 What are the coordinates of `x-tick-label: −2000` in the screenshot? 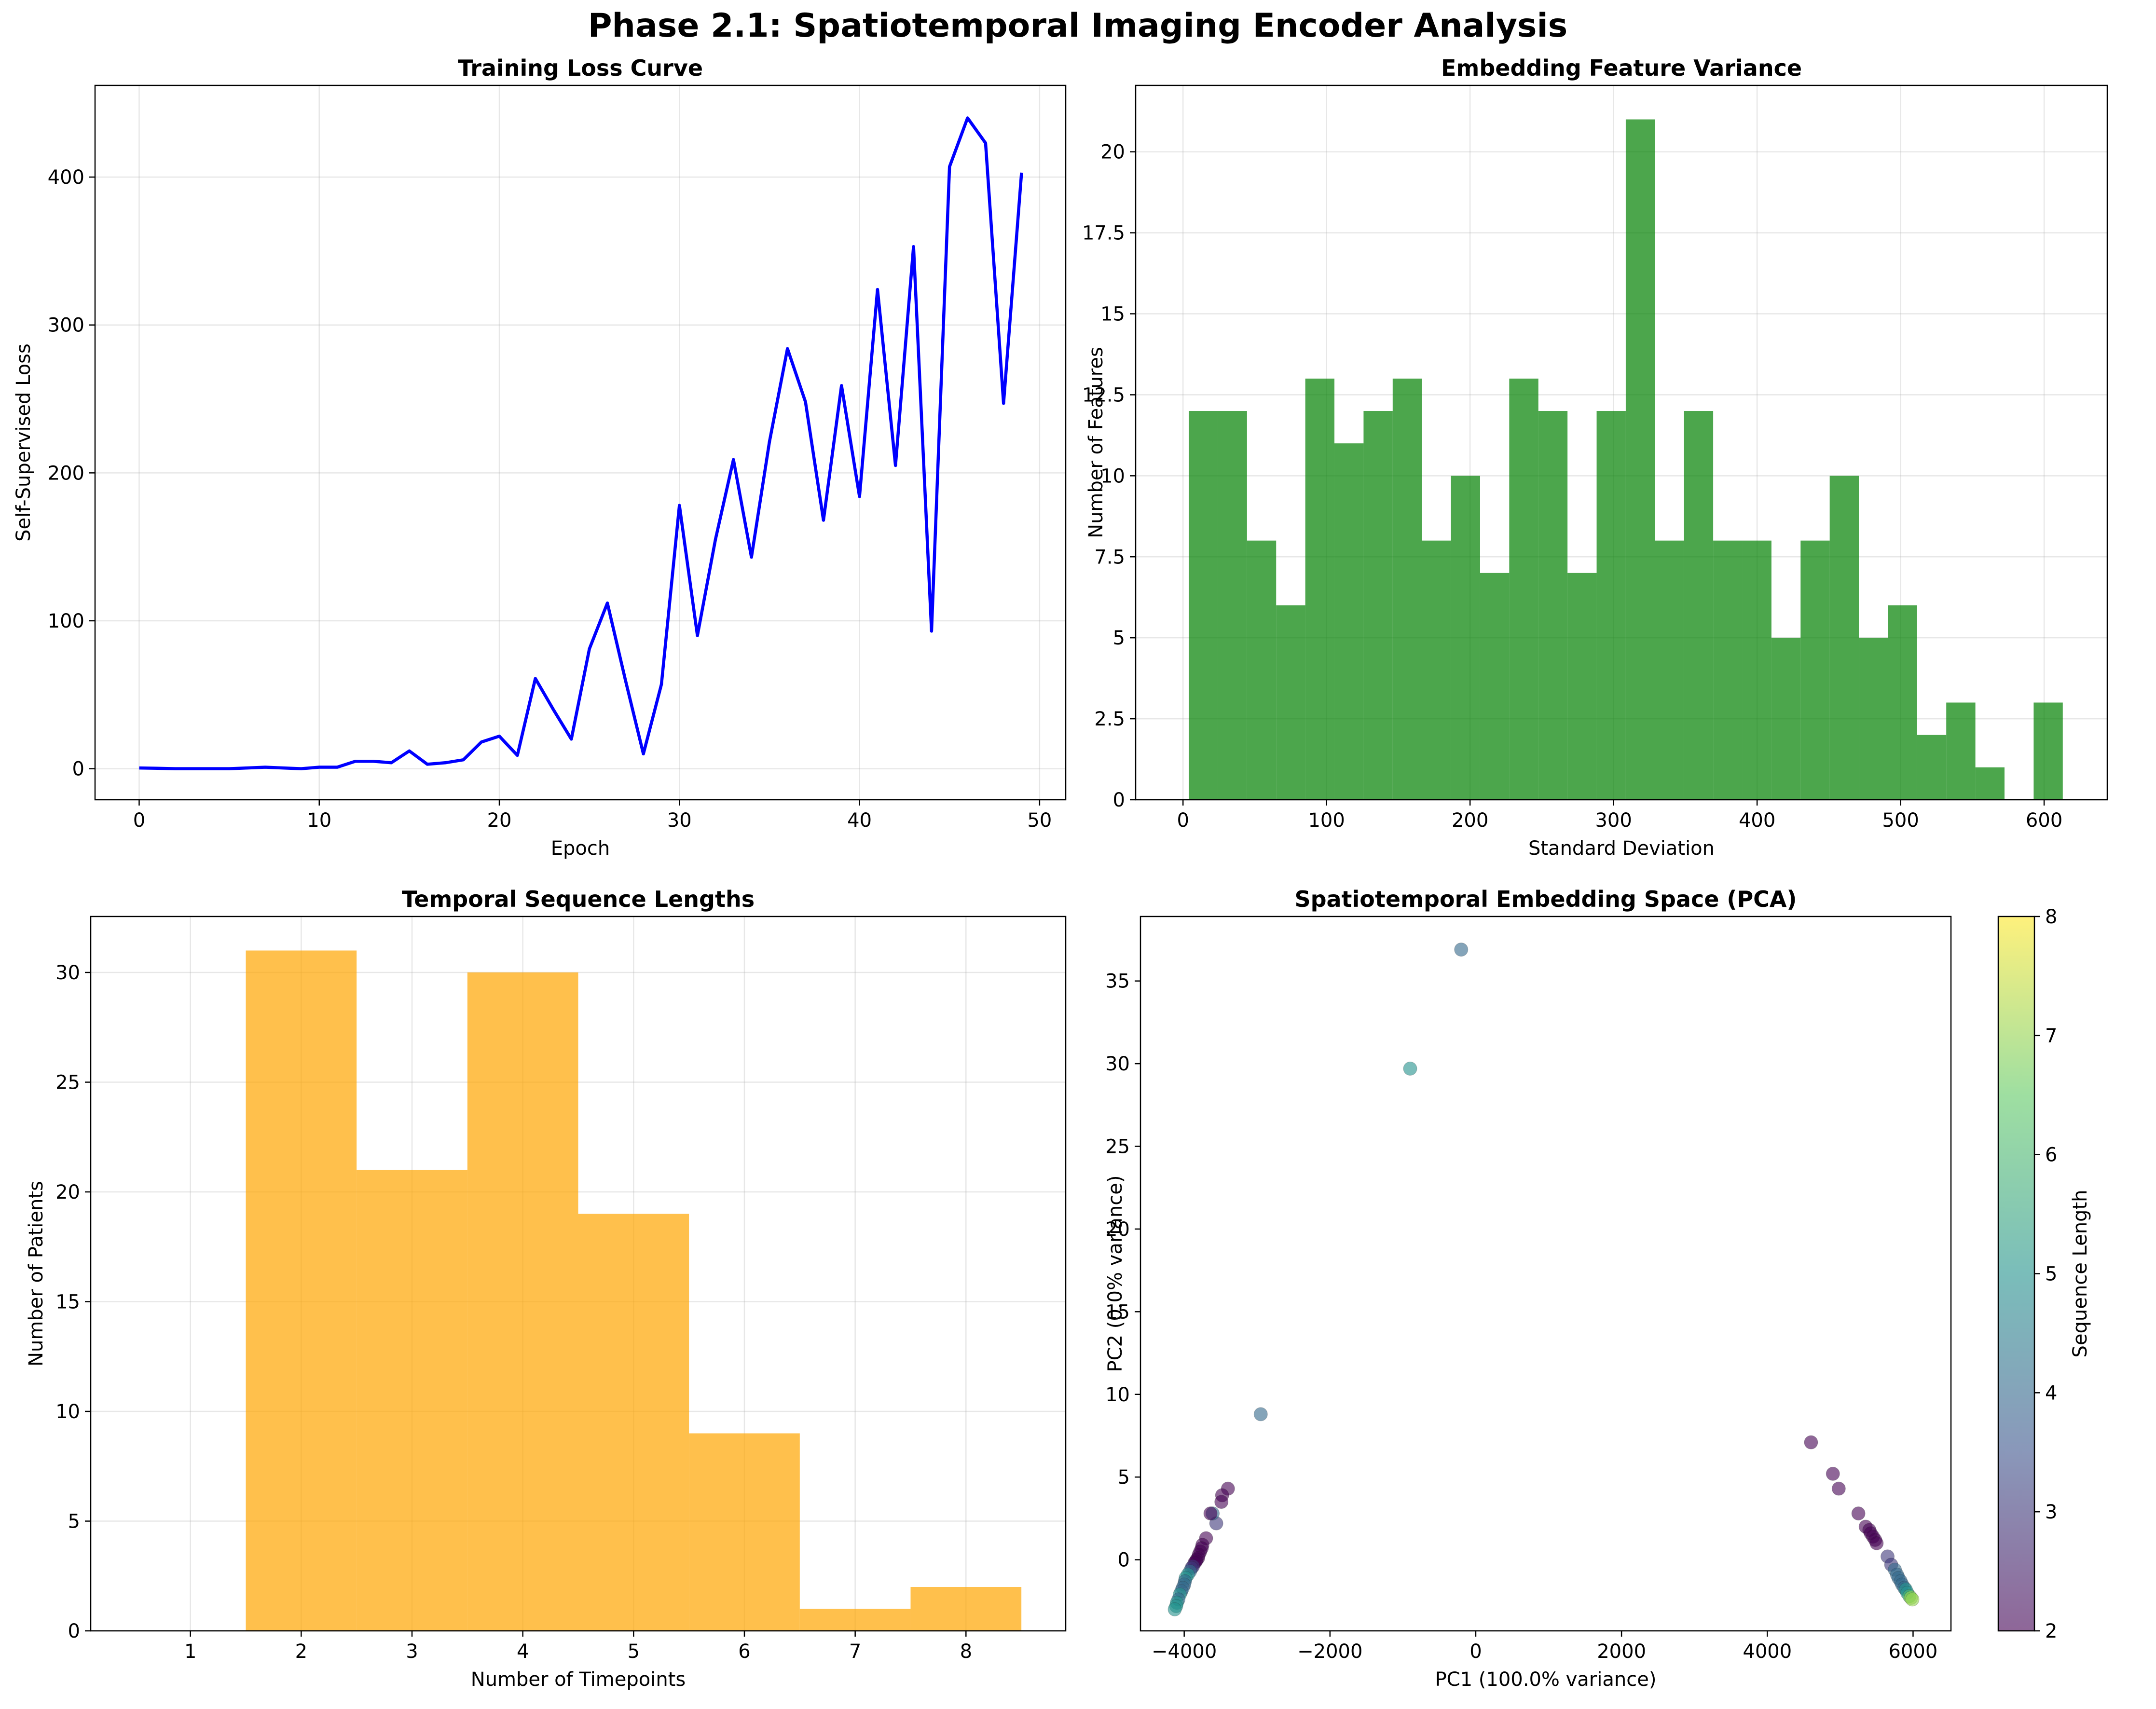 It's located at (1329, 1652).